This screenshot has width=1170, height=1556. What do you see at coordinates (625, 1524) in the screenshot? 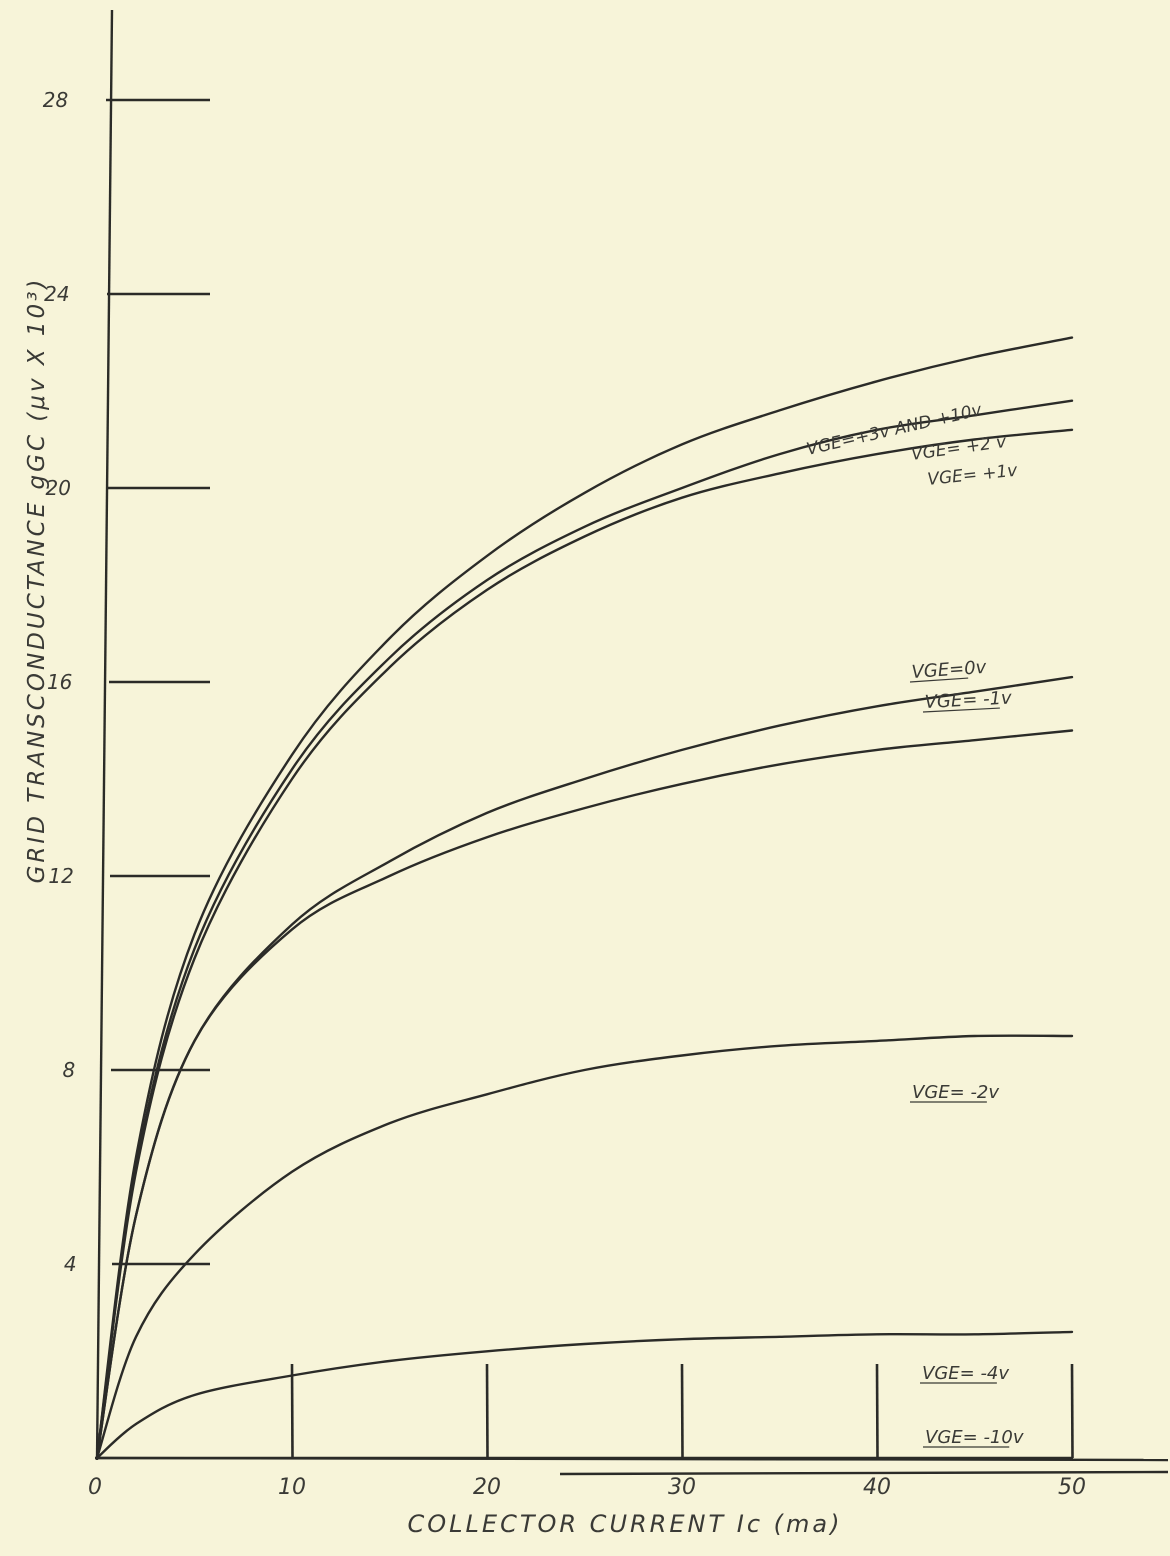
I see `x-axis-label: COLLECTOR CURRENT Ic (ma)` at bounding box center [625, 1524].